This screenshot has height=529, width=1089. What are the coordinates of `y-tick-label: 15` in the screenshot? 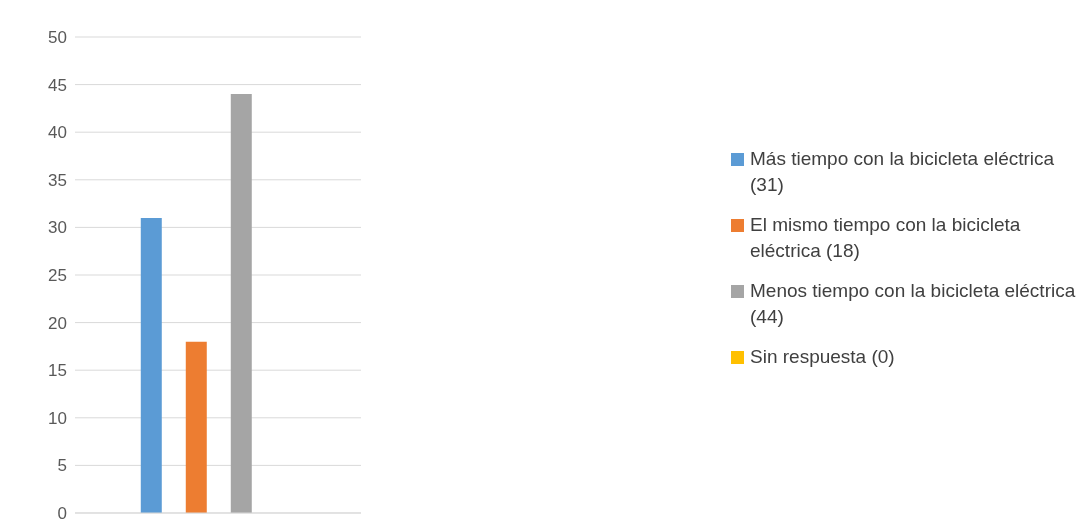 It's located at (57, 371).